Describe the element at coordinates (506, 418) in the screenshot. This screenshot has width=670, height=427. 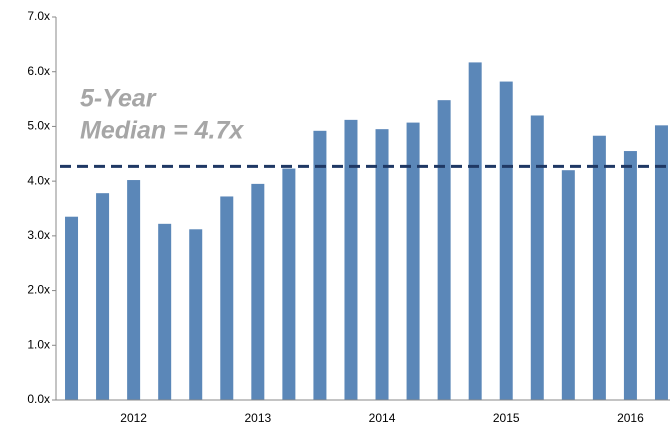
I see `x-tick-label: 2015` at that location.